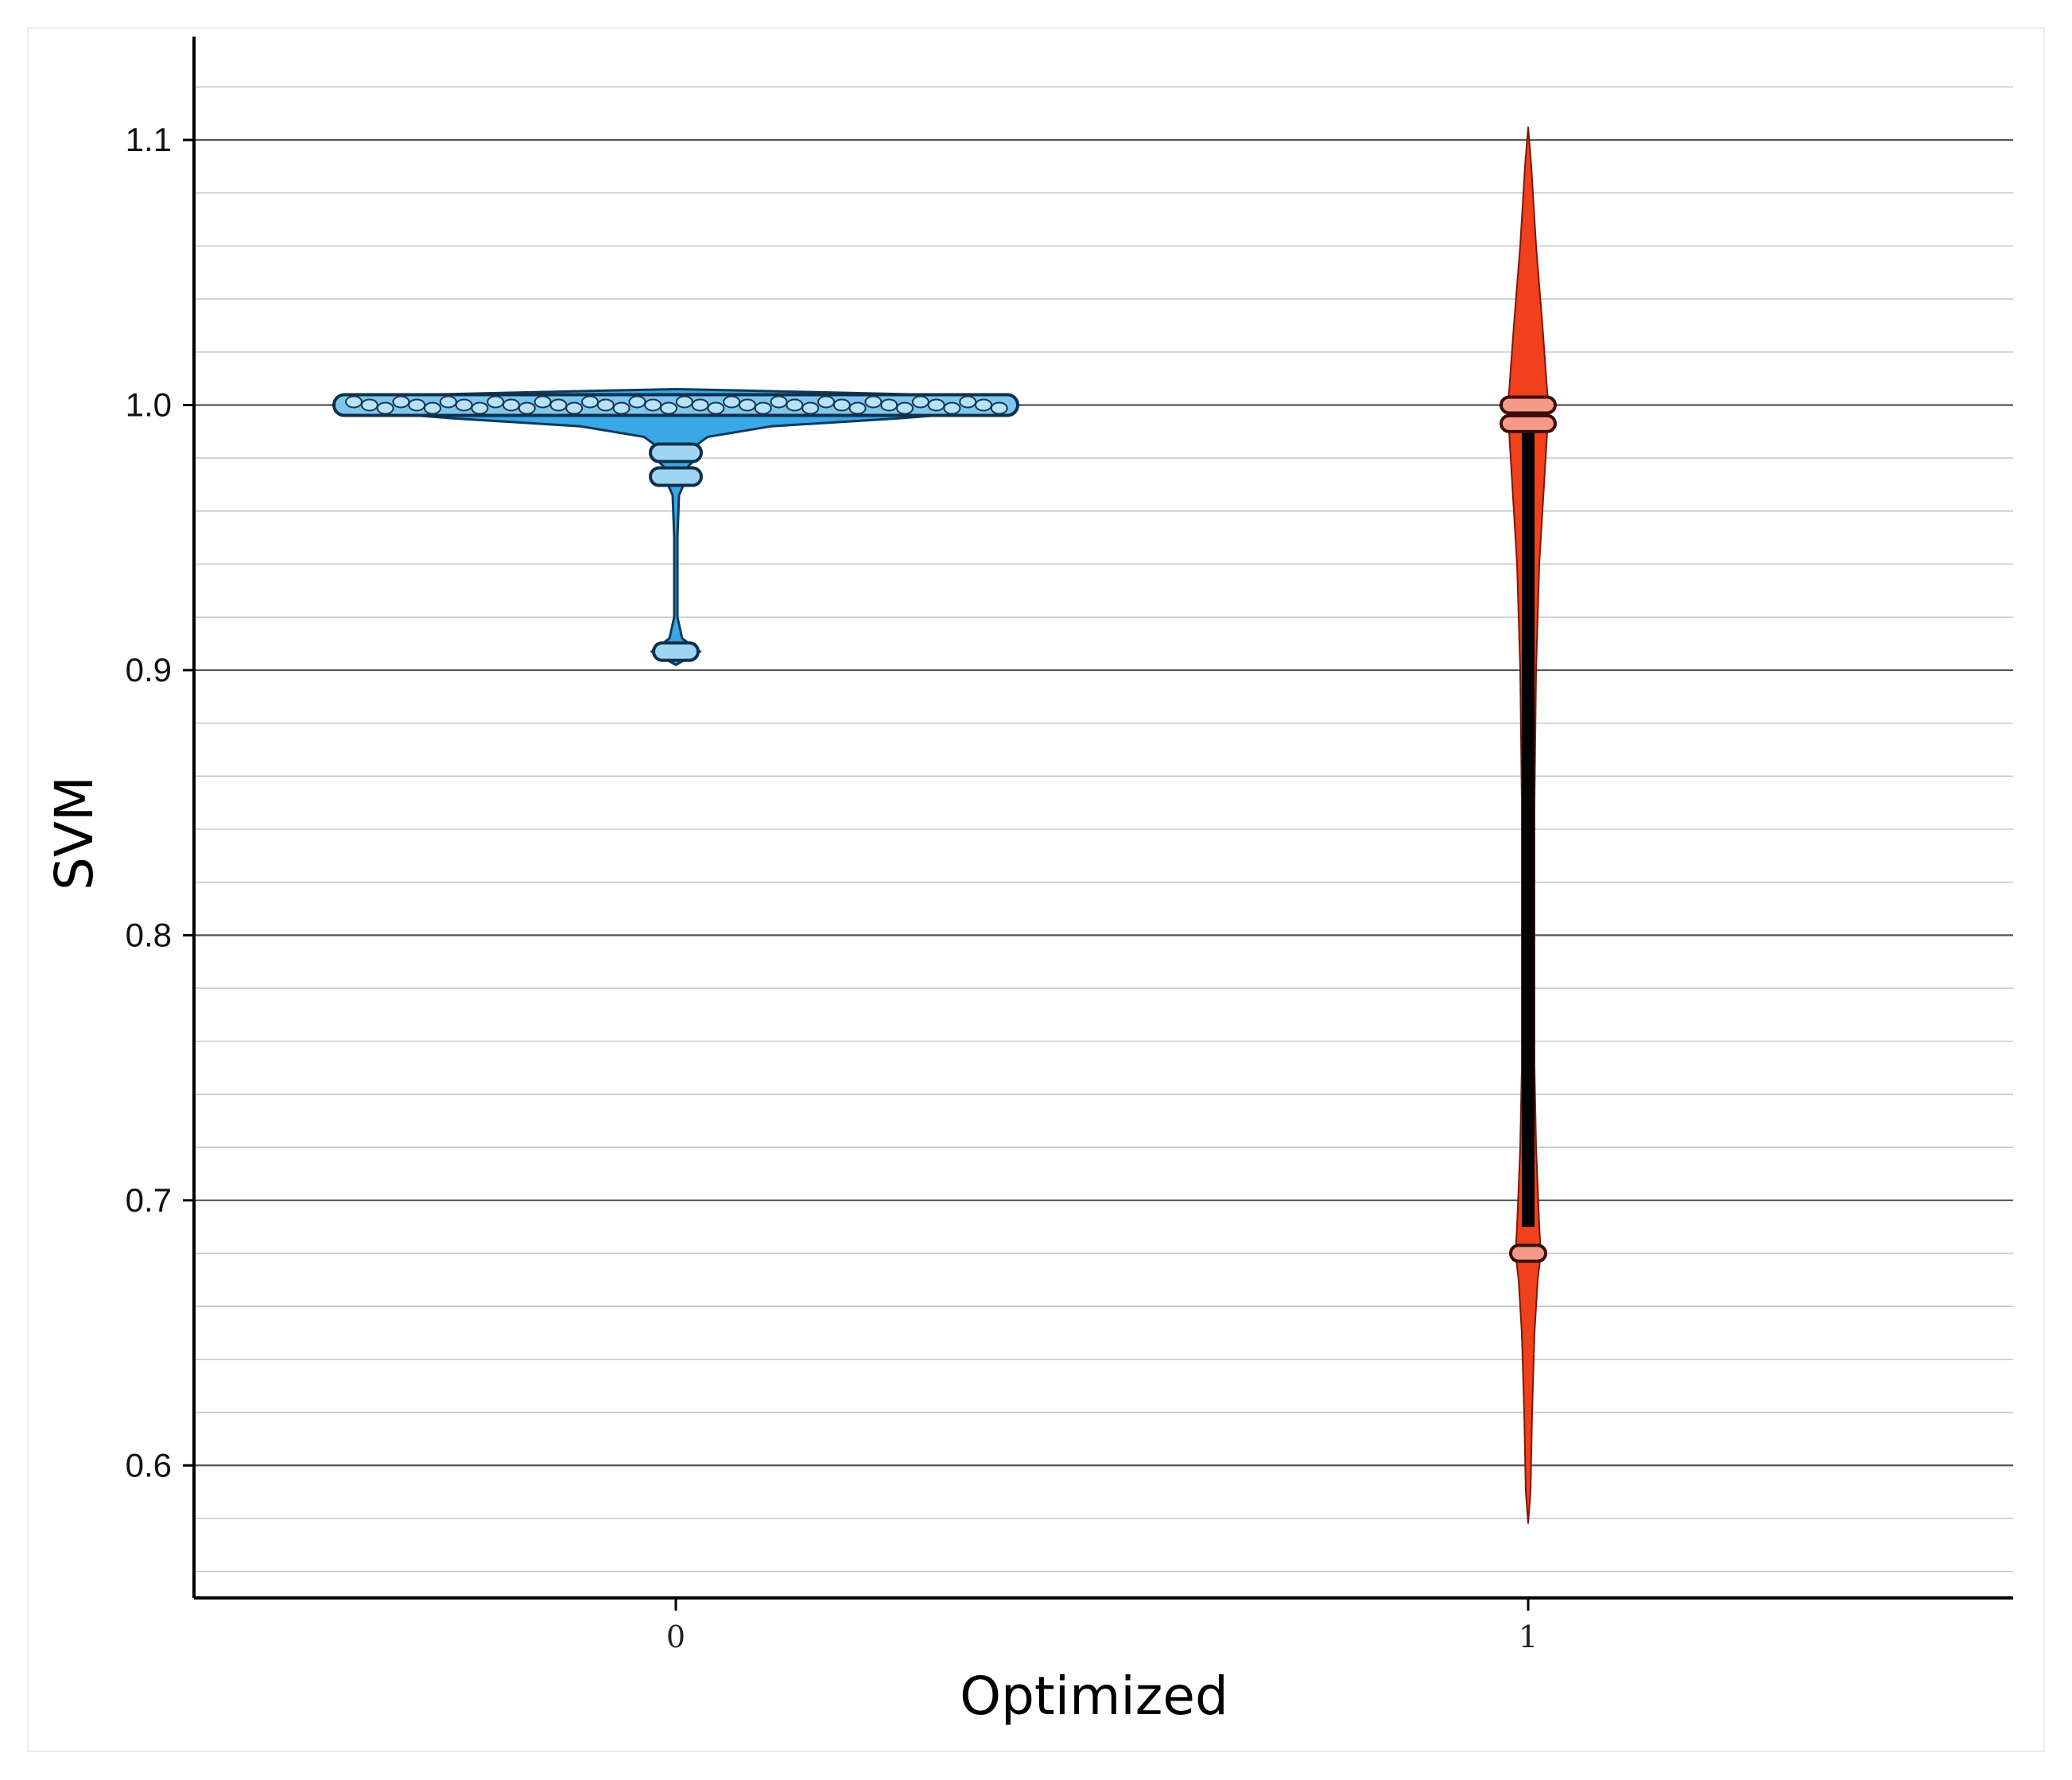  I want to click on x-tick-label: 1, so click(1528, 1636).